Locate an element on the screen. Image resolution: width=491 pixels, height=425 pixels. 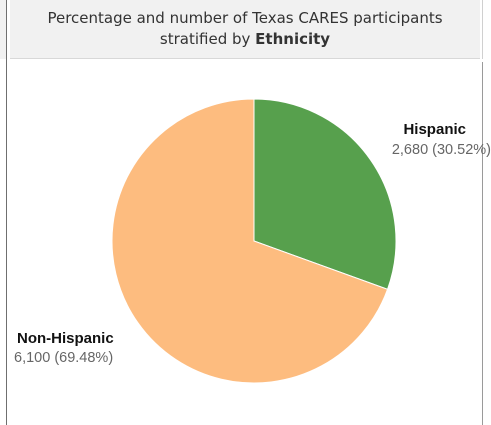
slice-value-non-hispanic: 6,100 (69.48%) is located at coordinates (63, 358).